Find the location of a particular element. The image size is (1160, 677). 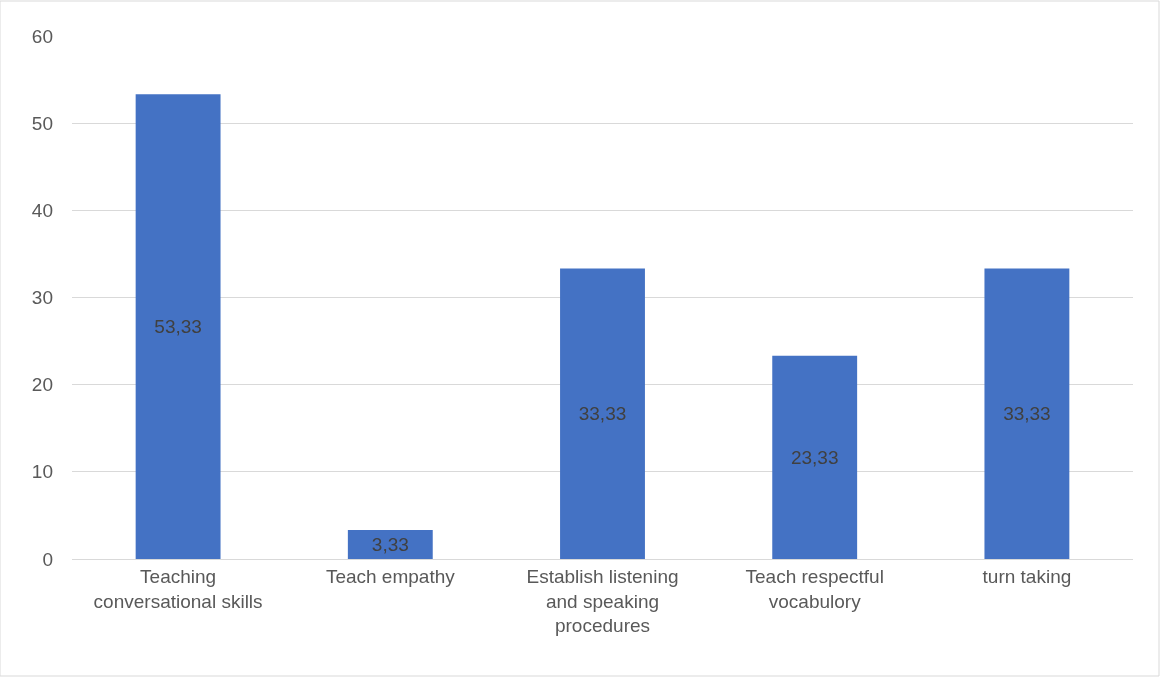

x-tick-label: Establish listening and speaking procedures is located at coordinates (602, 601).